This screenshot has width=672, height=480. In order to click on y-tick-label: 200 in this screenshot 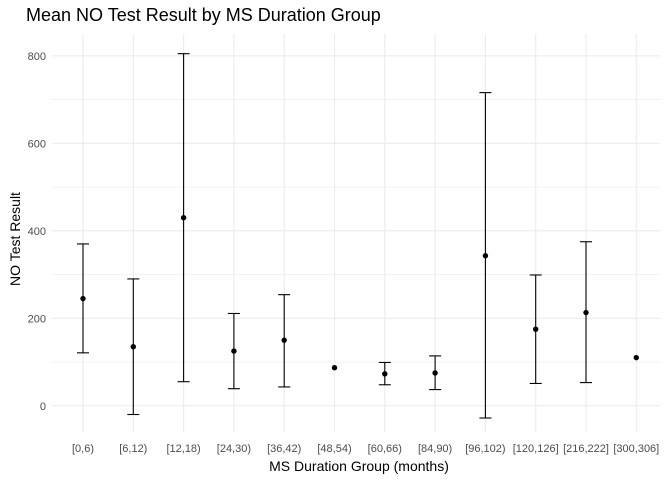, I will do `click(37, 319)`.